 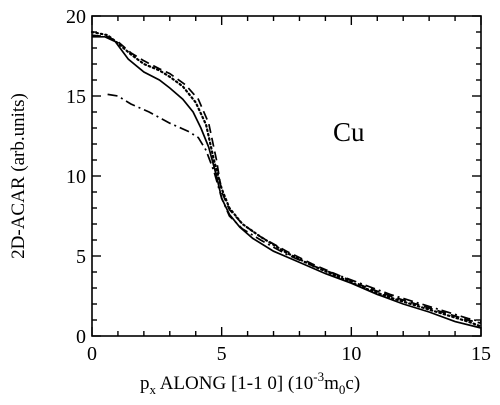 I want to click on x-axis-title-unit-subscript: 0, so click(x=342, y=389).